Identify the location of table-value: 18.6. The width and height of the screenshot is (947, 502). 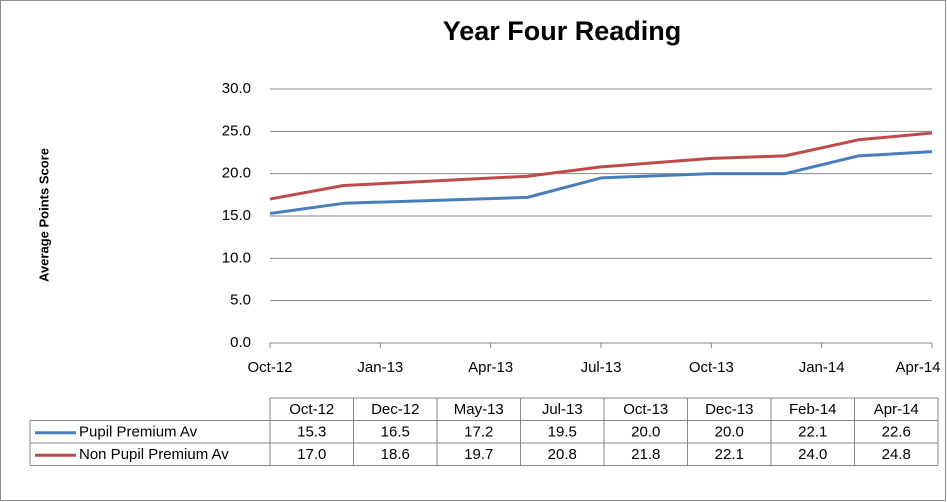
(395, 454).